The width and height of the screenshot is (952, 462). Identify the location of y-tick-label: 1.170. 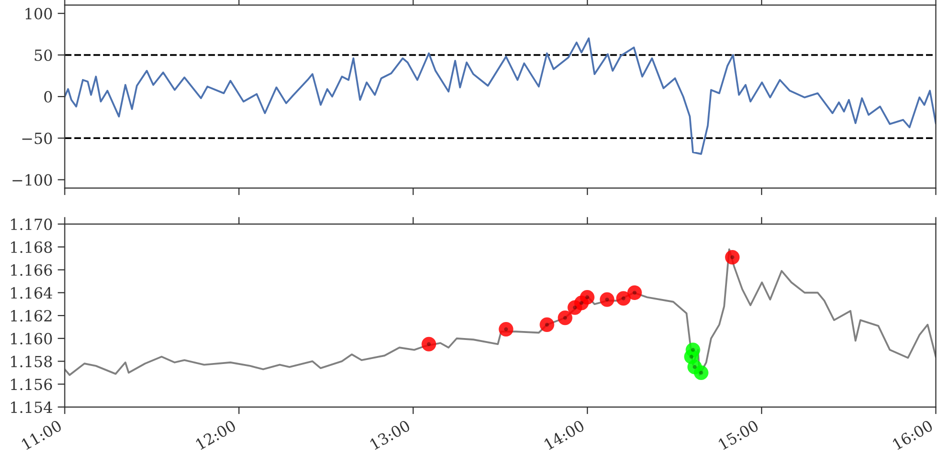
(31, 224).